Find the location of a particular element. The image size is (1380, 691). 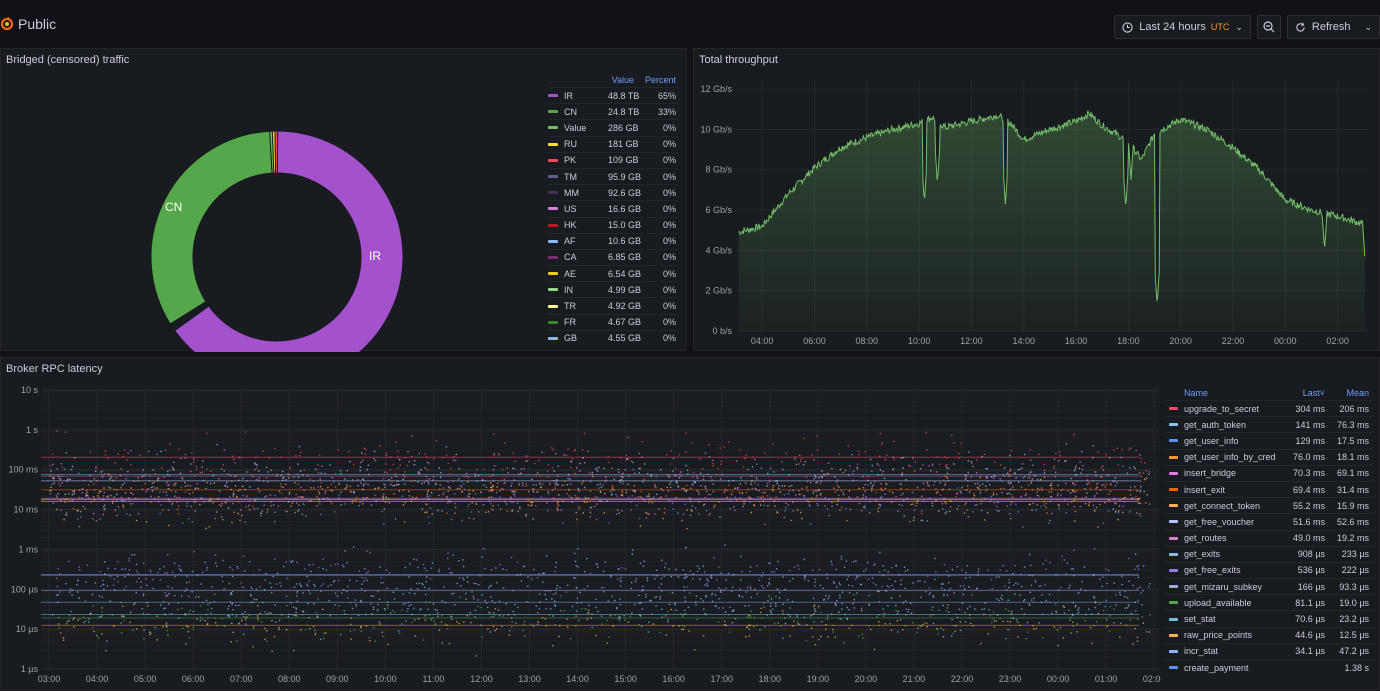

time-range-label: Last 24 hours is located at coordinates (1172, 27).